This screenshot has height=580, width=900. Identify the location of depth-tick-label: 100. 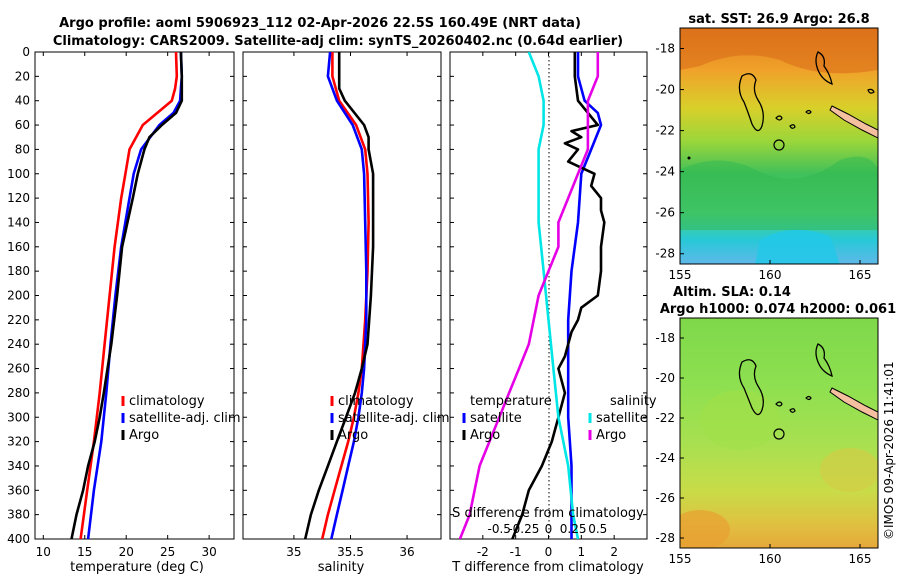
(18, 174).